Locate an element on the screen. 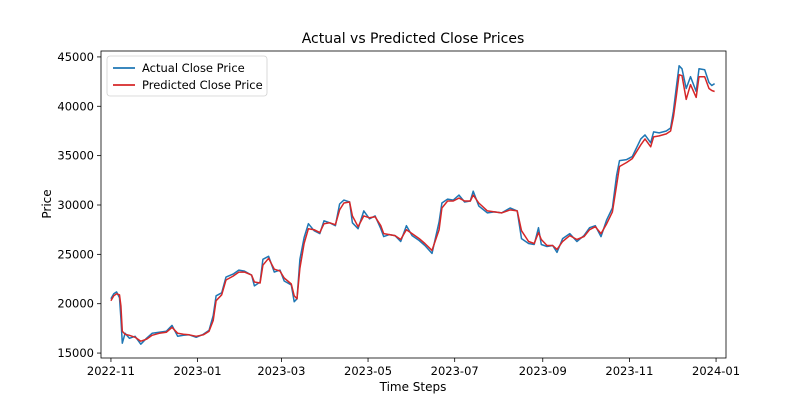 This screenshot has height=403, width=806. x-tick-label: 2024-01 is located at coordinates (716, 371).